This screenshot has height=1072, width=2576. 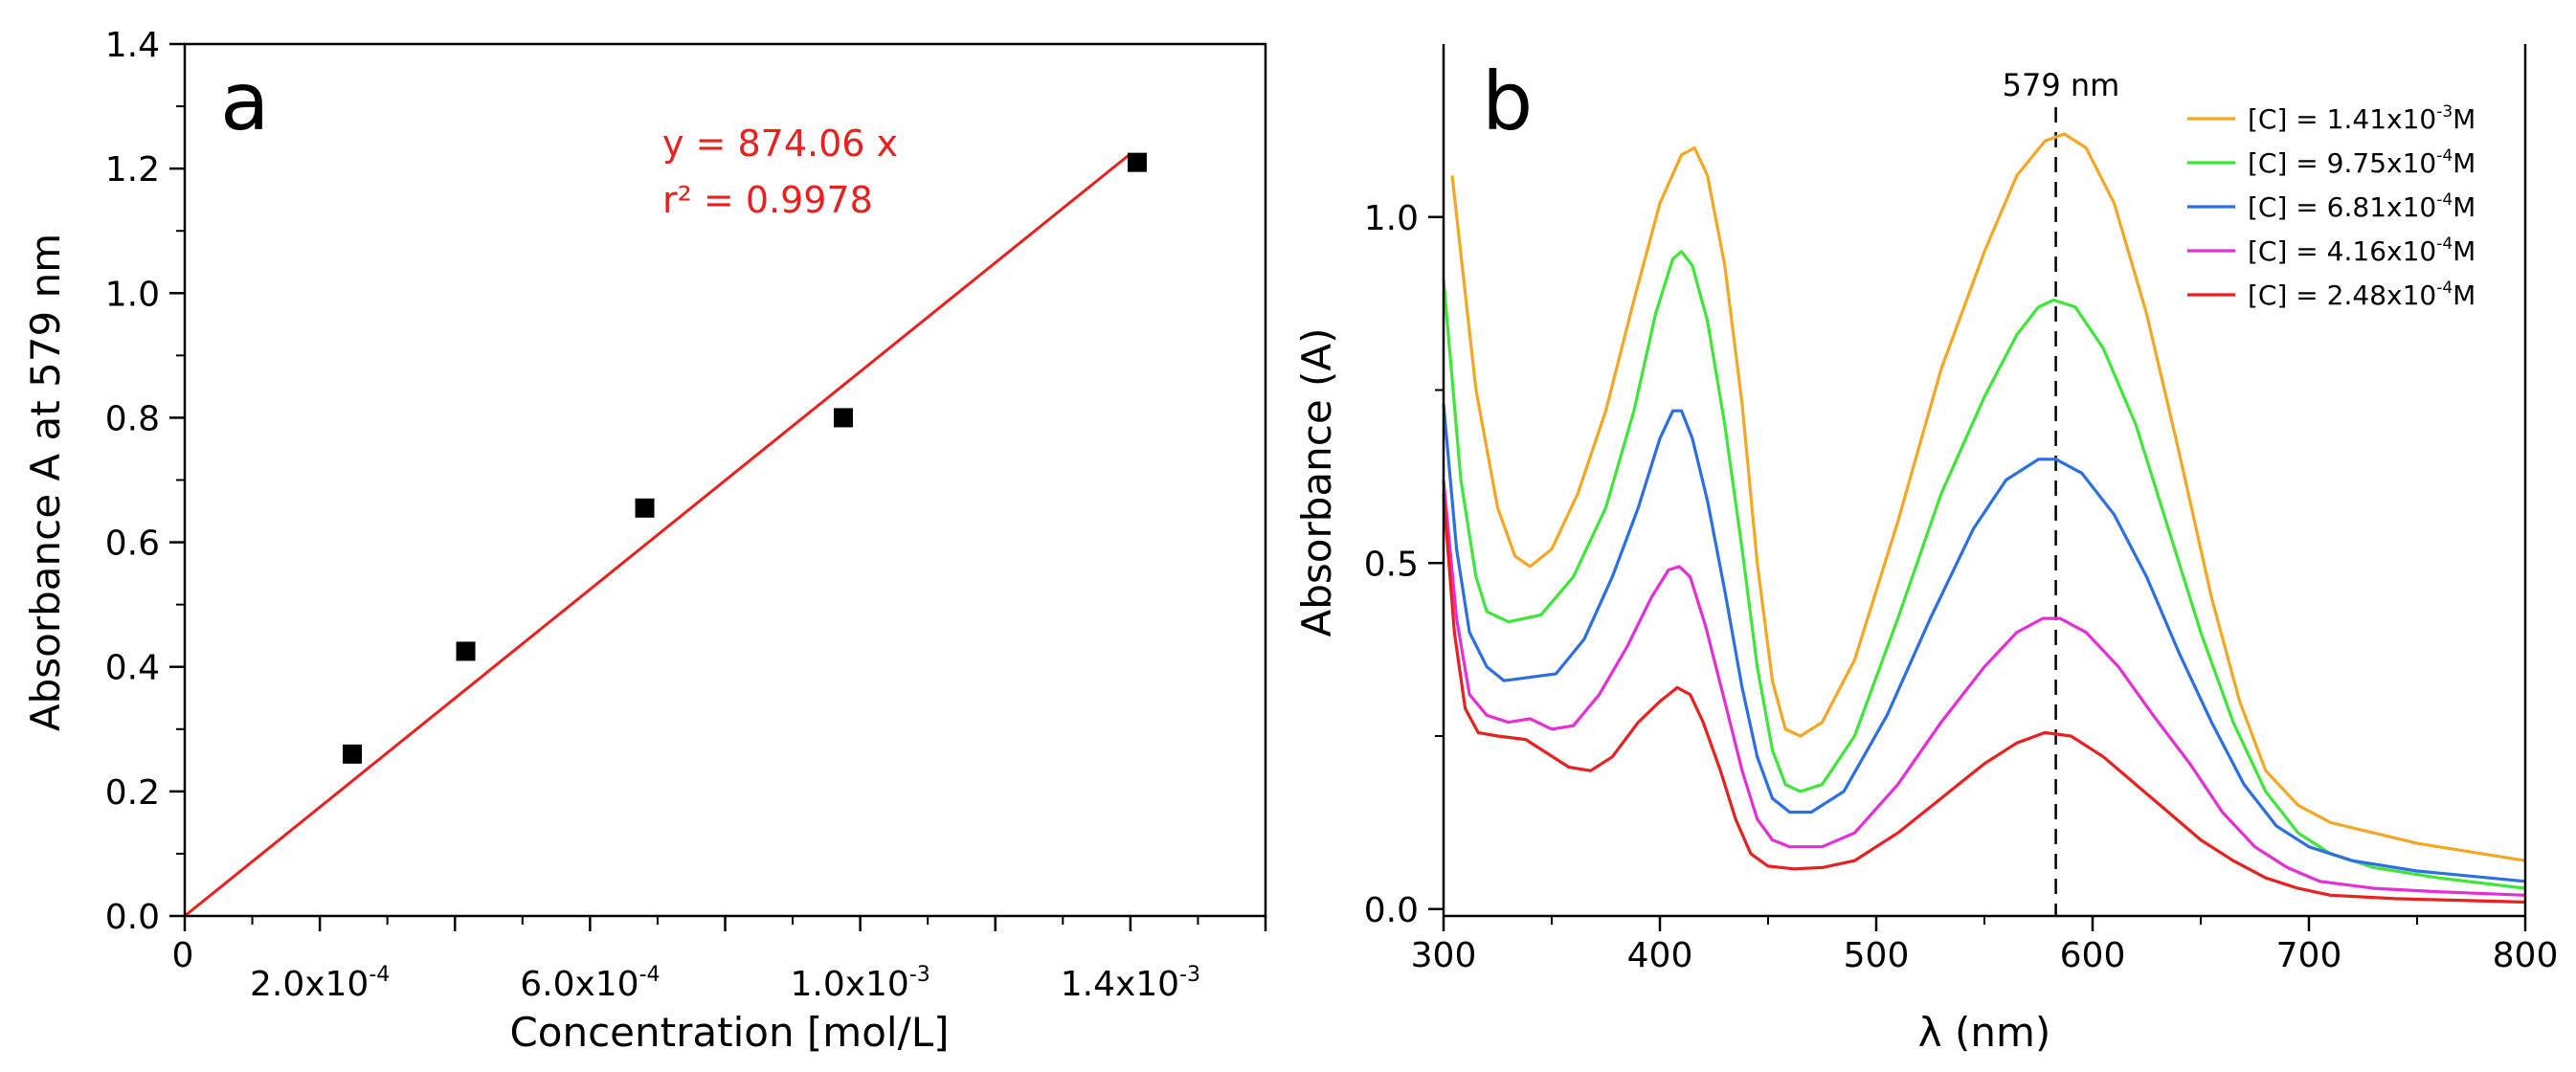 I want to click on y-tick-label: 1.2, so click(x=133, y=170).